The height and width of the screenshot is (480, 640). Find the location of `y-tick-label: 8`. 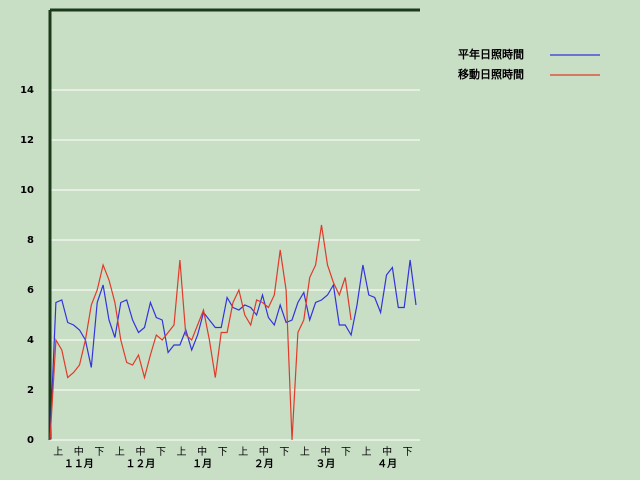

y-tick-label: 8 is located at coordinates (30, 240).